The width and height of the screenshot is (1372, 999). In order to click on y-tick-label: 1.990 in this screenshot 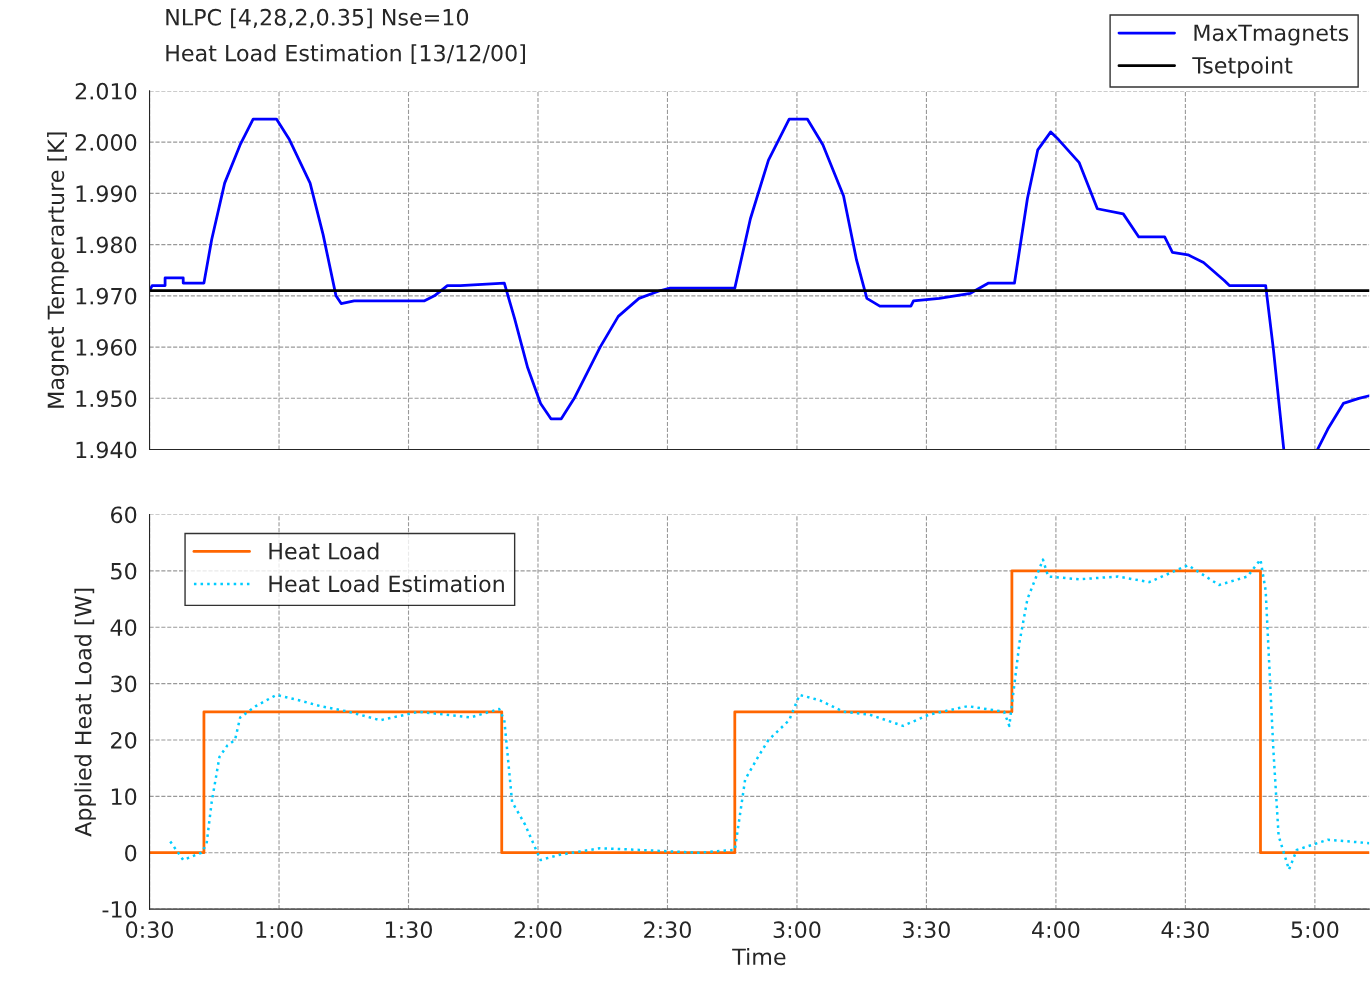, I will do `click(106, 194)`.